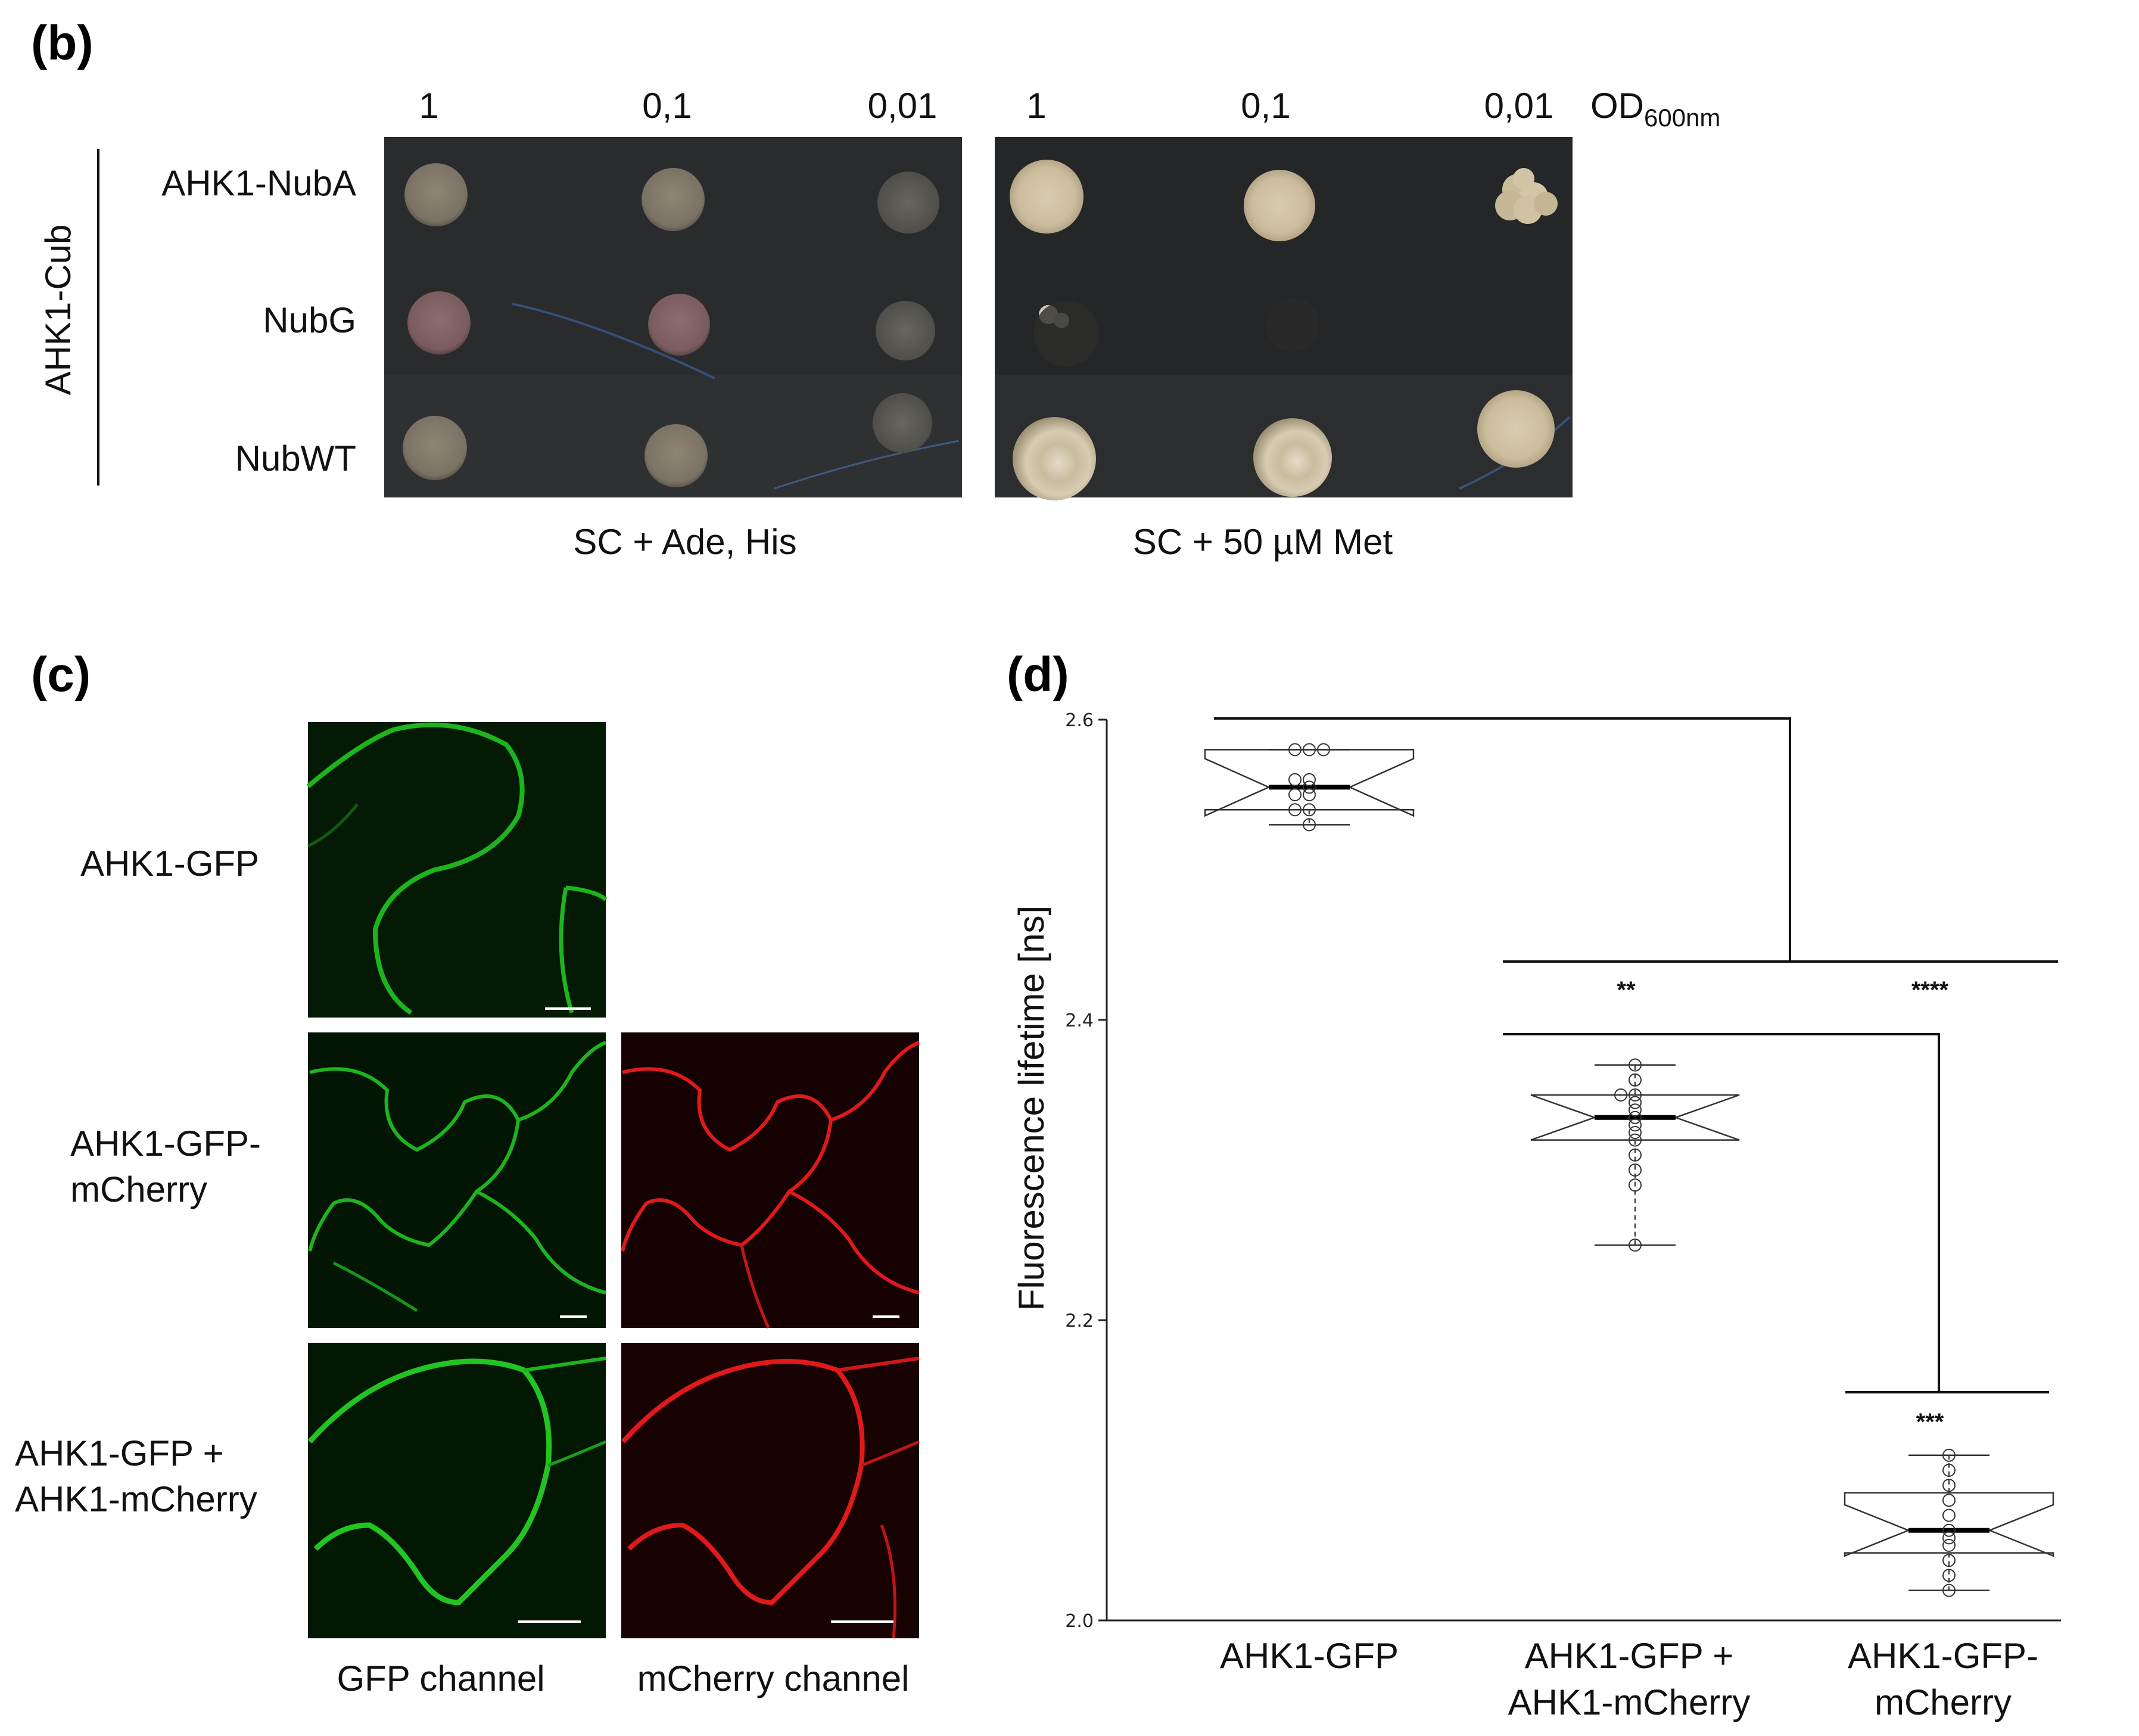  I want to click on dilution-label-01-left: 0,1, so click(667, 106).